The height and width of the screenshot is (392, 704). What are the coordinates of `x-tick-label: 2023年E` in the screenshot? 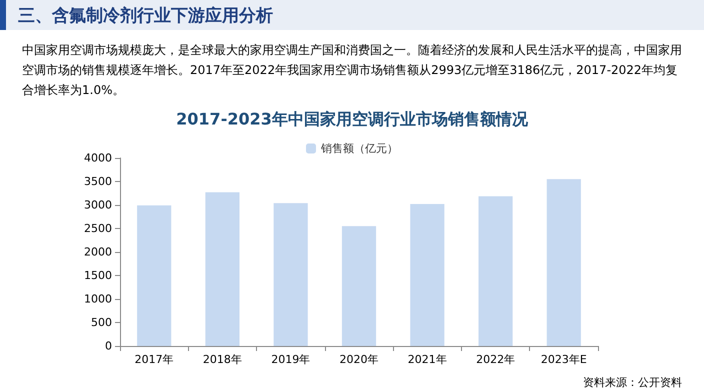 It's located at (563, 359).